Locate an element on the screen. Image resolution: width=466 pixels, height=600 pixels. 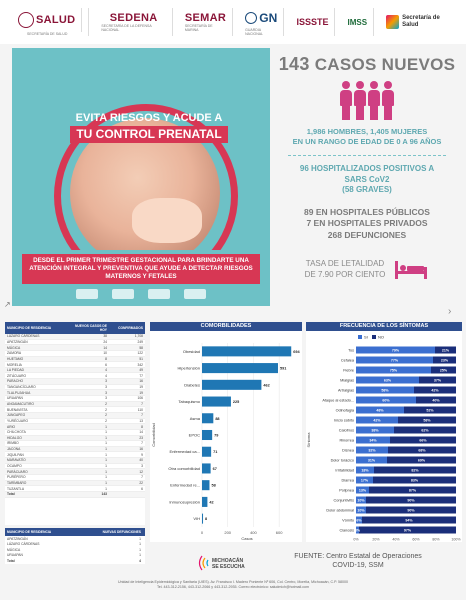
table-cell: 12 is located at coordinates (141, 471).